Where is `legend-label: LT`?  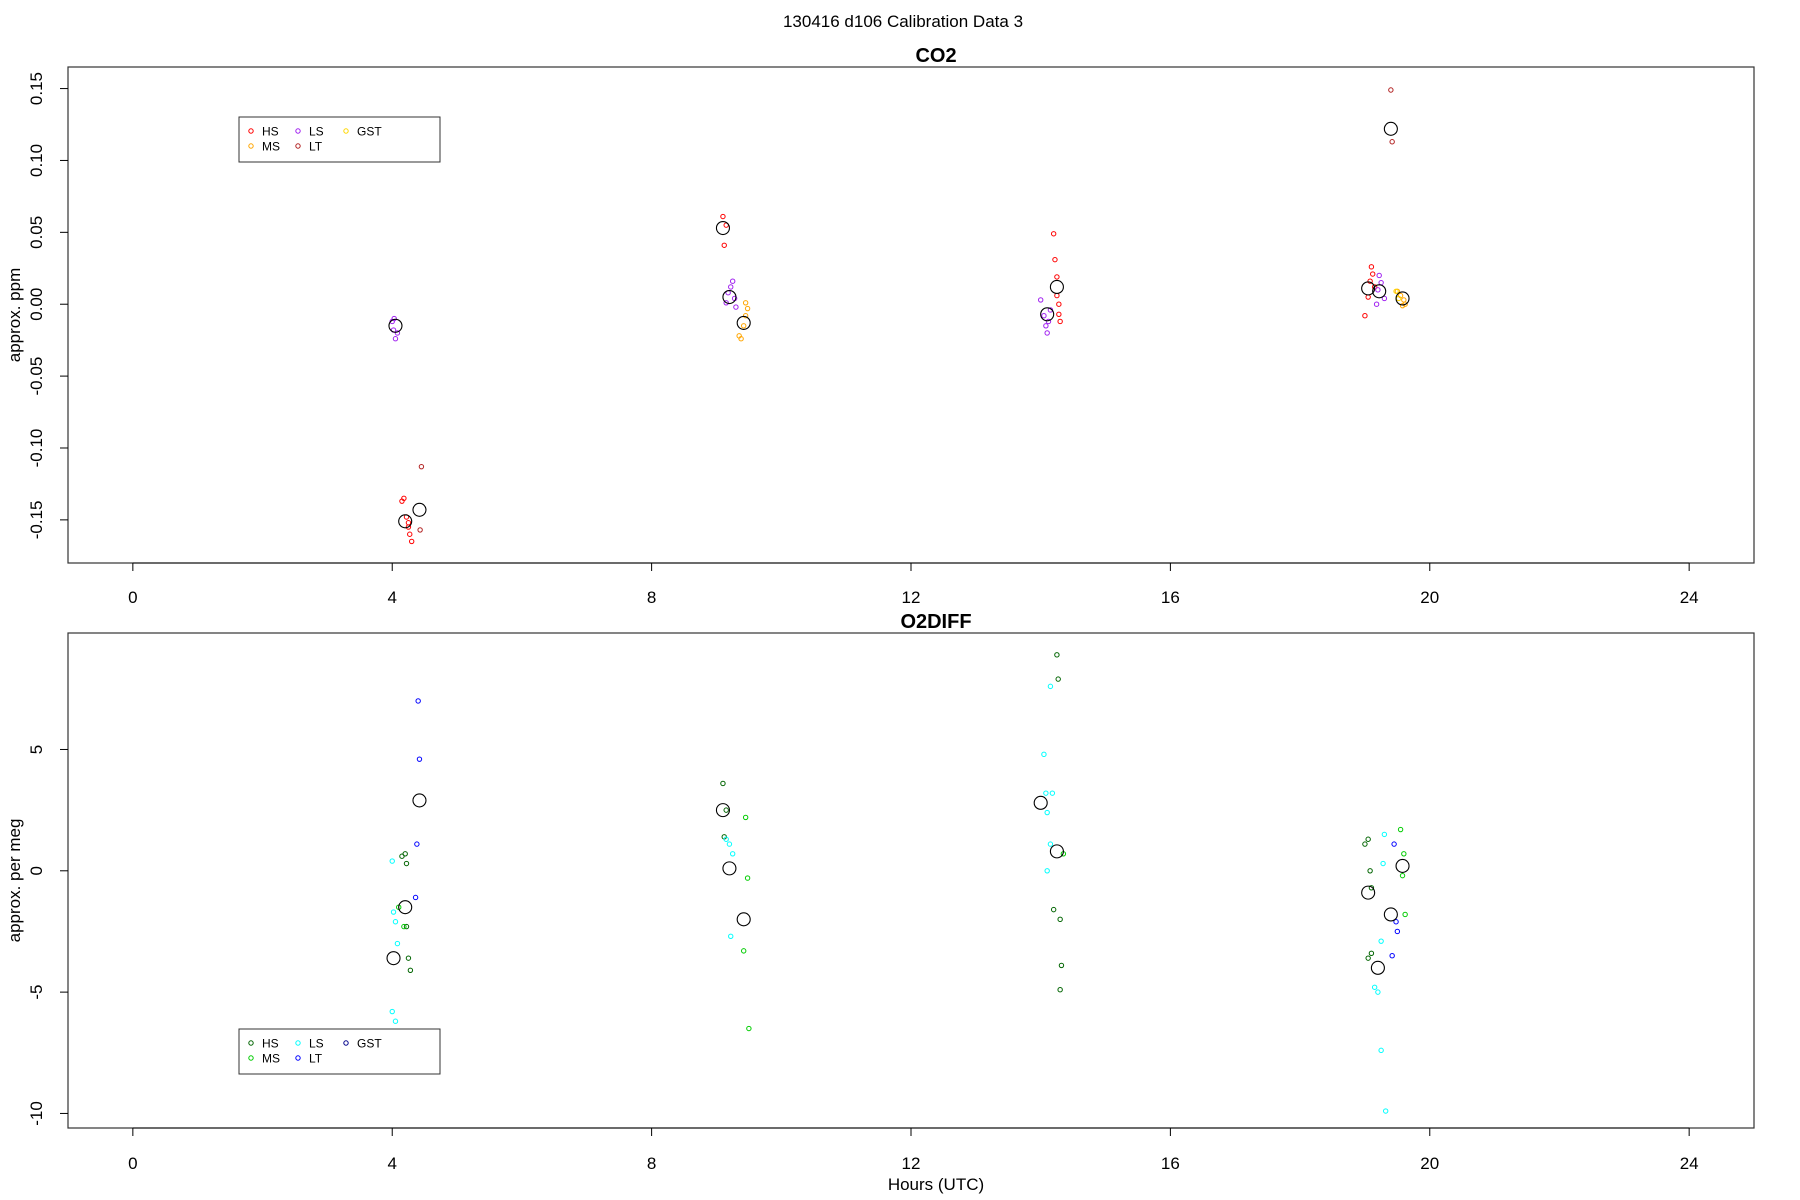
legend-label: LT is located at coordinates (316, 1059).